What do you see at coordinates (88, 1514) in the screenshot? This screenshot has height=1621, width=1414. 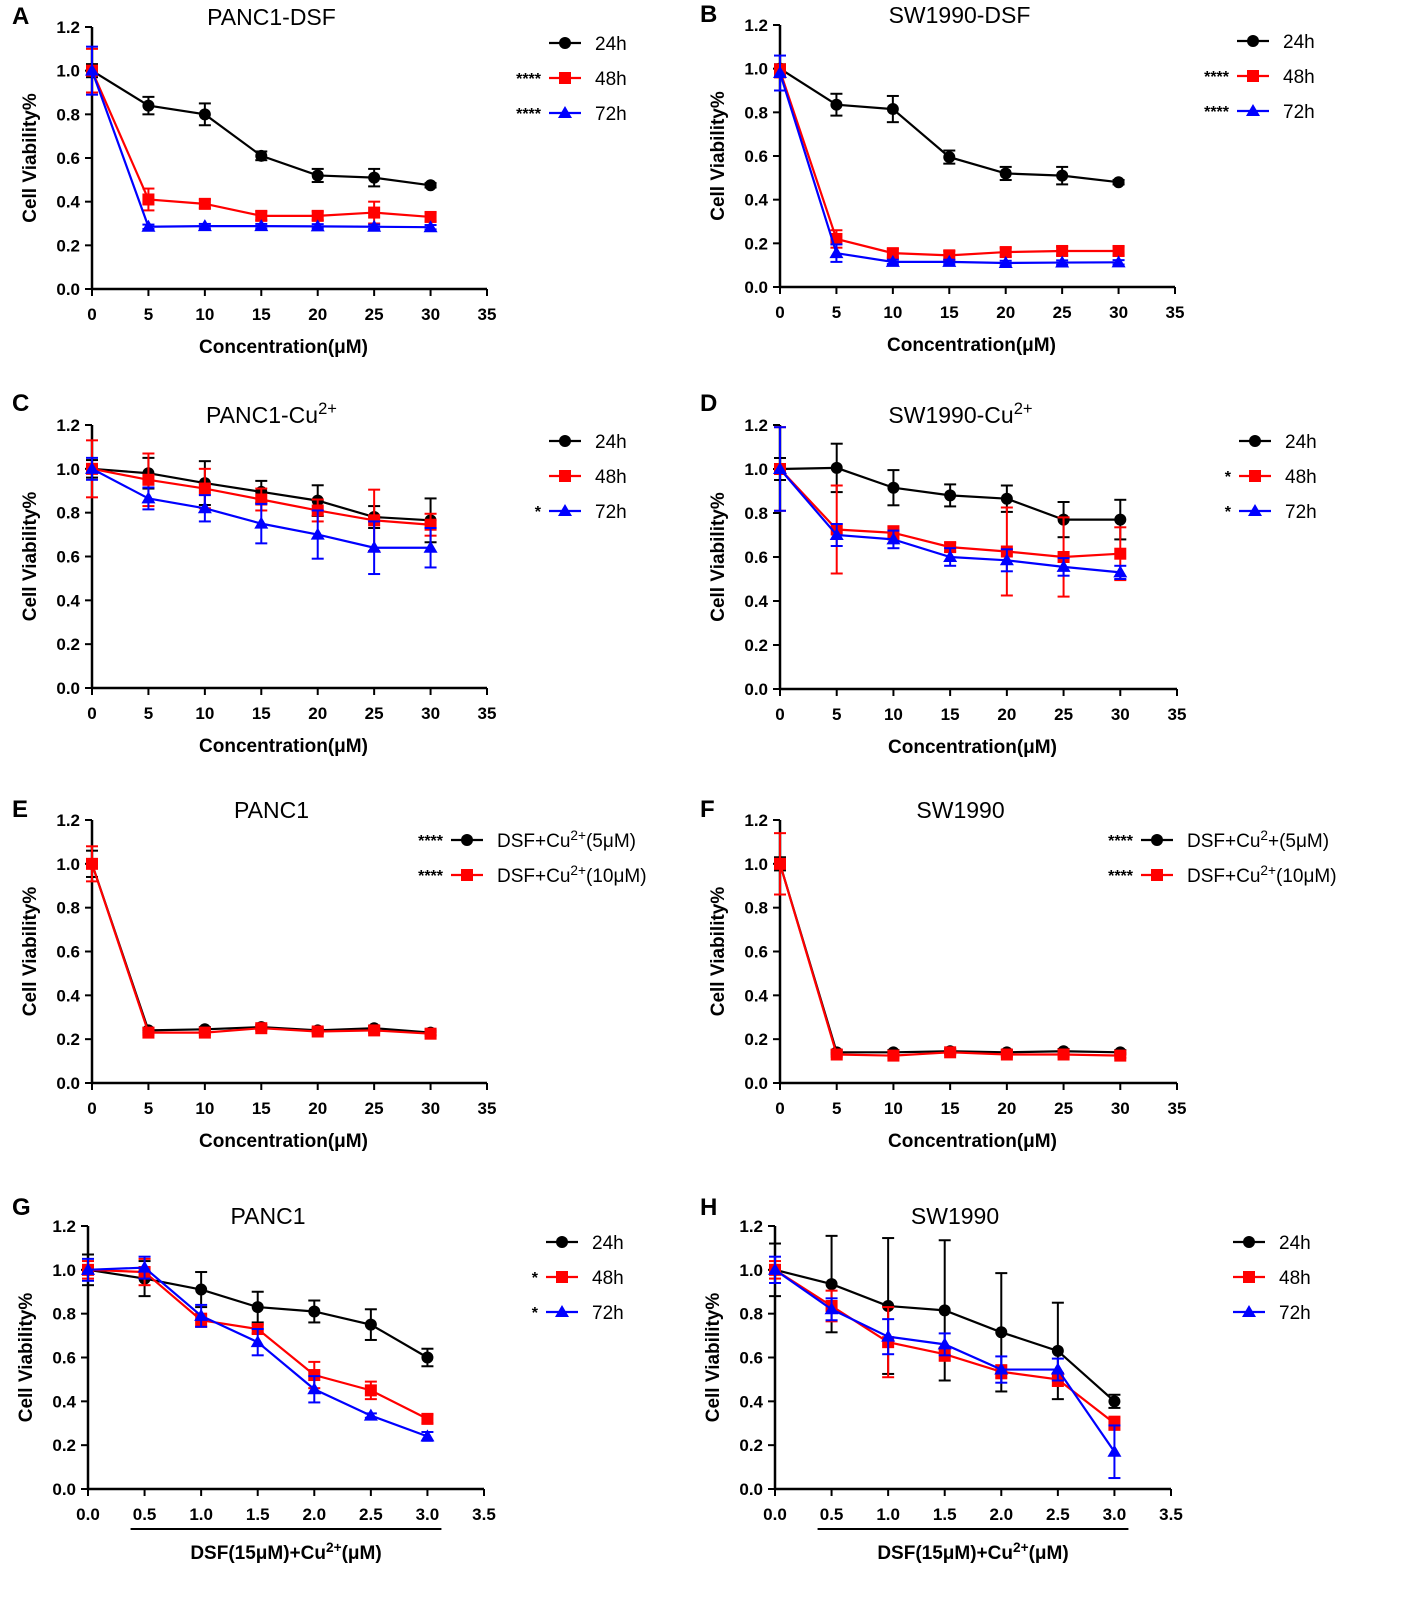 I see `x-tick-label: 0.0` at bounding box center [88, 1514].